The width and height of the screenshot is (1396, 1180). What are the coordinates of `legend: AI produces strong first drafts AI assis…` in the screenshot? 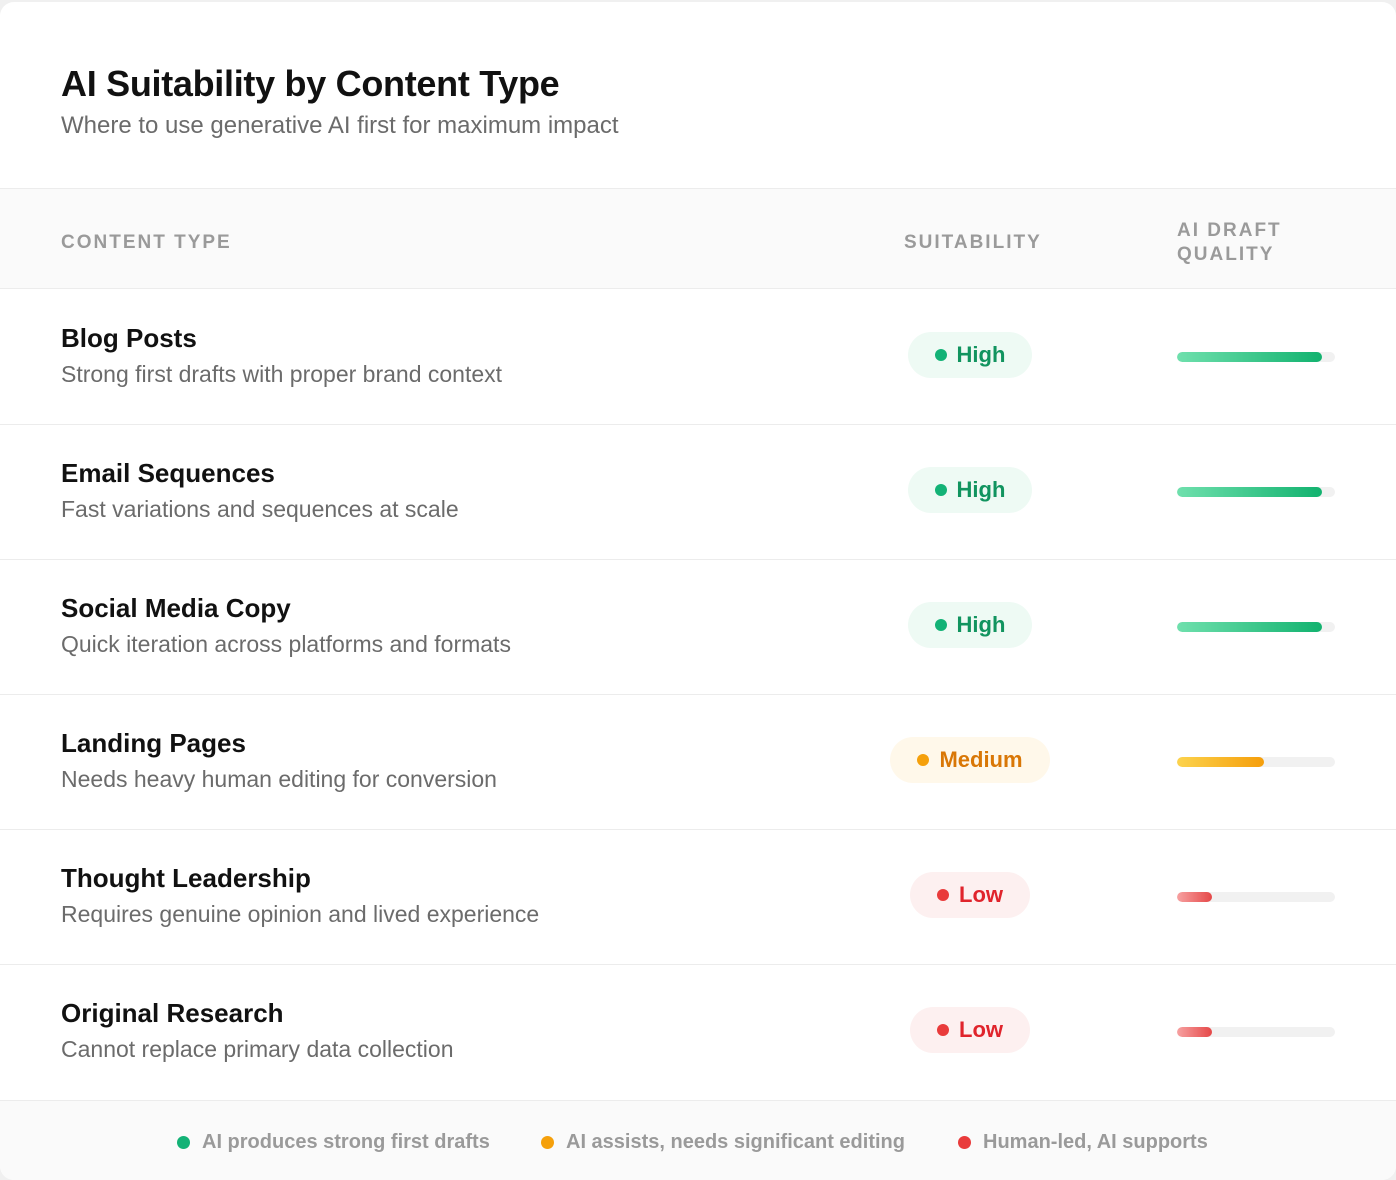 It's located at (698, 1140).